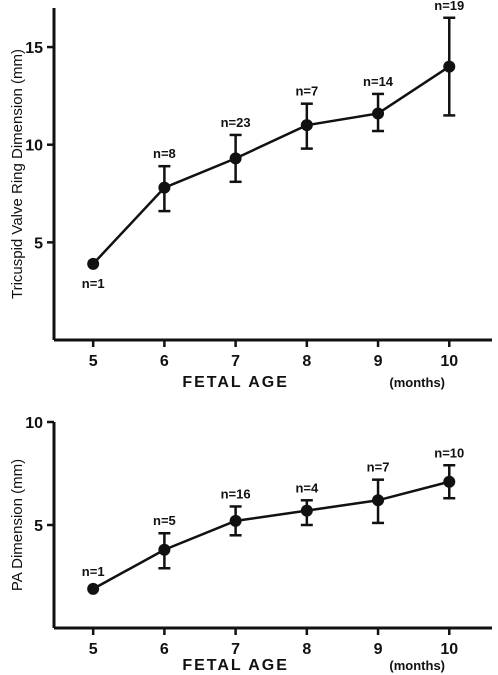 The image size is (498, 675). Describe the element at coordinates (17, 525) in the screenshot. I see `y-axis-label: PA Dimension (mm)` at that location.